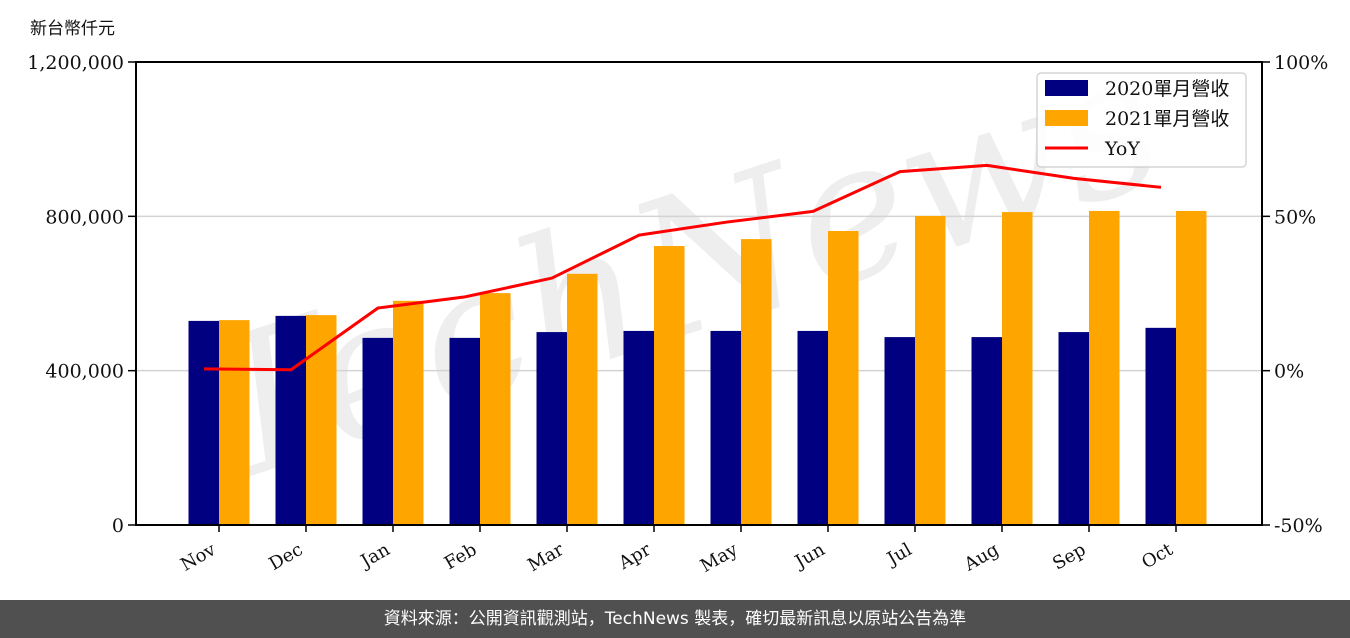  Describe the element at coordinates (377, 431) in the screenshot. I see `bar-2020-jan` at that location.